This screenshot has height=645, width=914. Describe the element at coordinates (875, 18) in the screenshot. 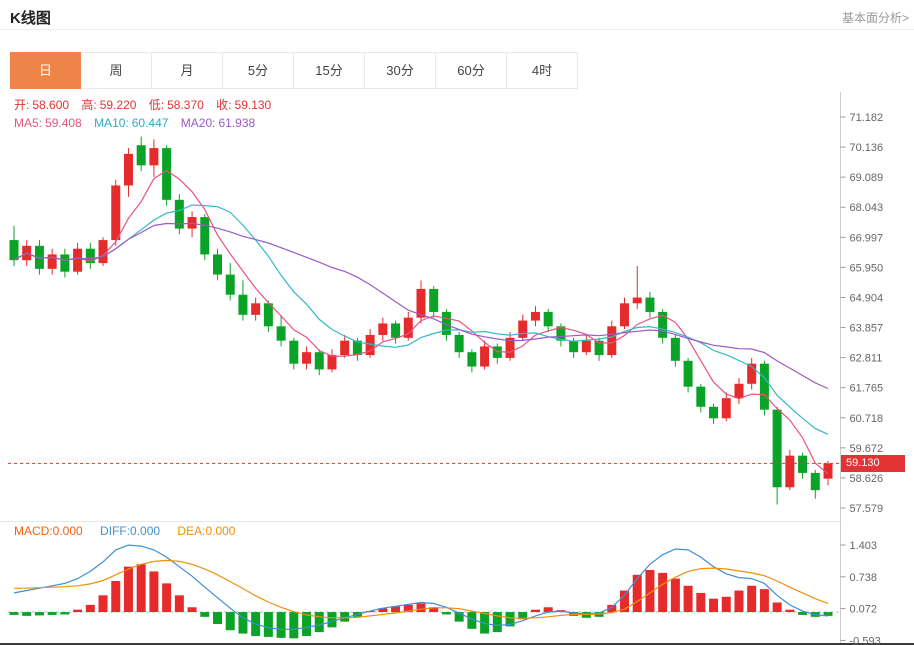

I see `fundamental-analysis-link: 基本面分析>` at that location.